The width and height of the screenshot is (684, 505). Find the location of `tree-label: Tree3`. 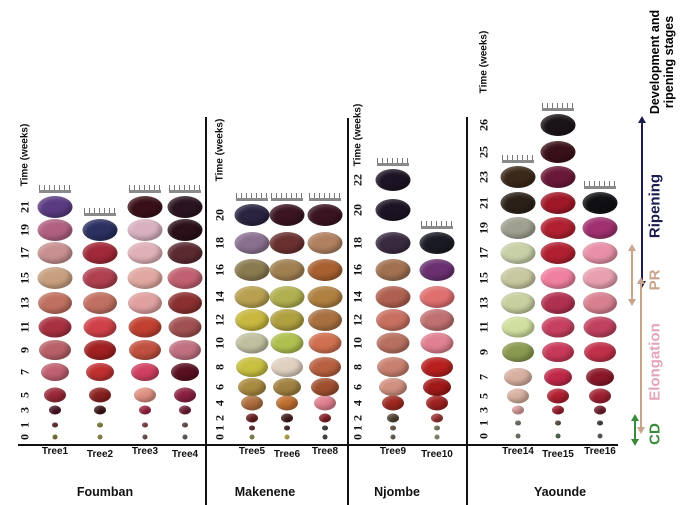

tree-label: Tree3 is located at coordinates (145, 451).